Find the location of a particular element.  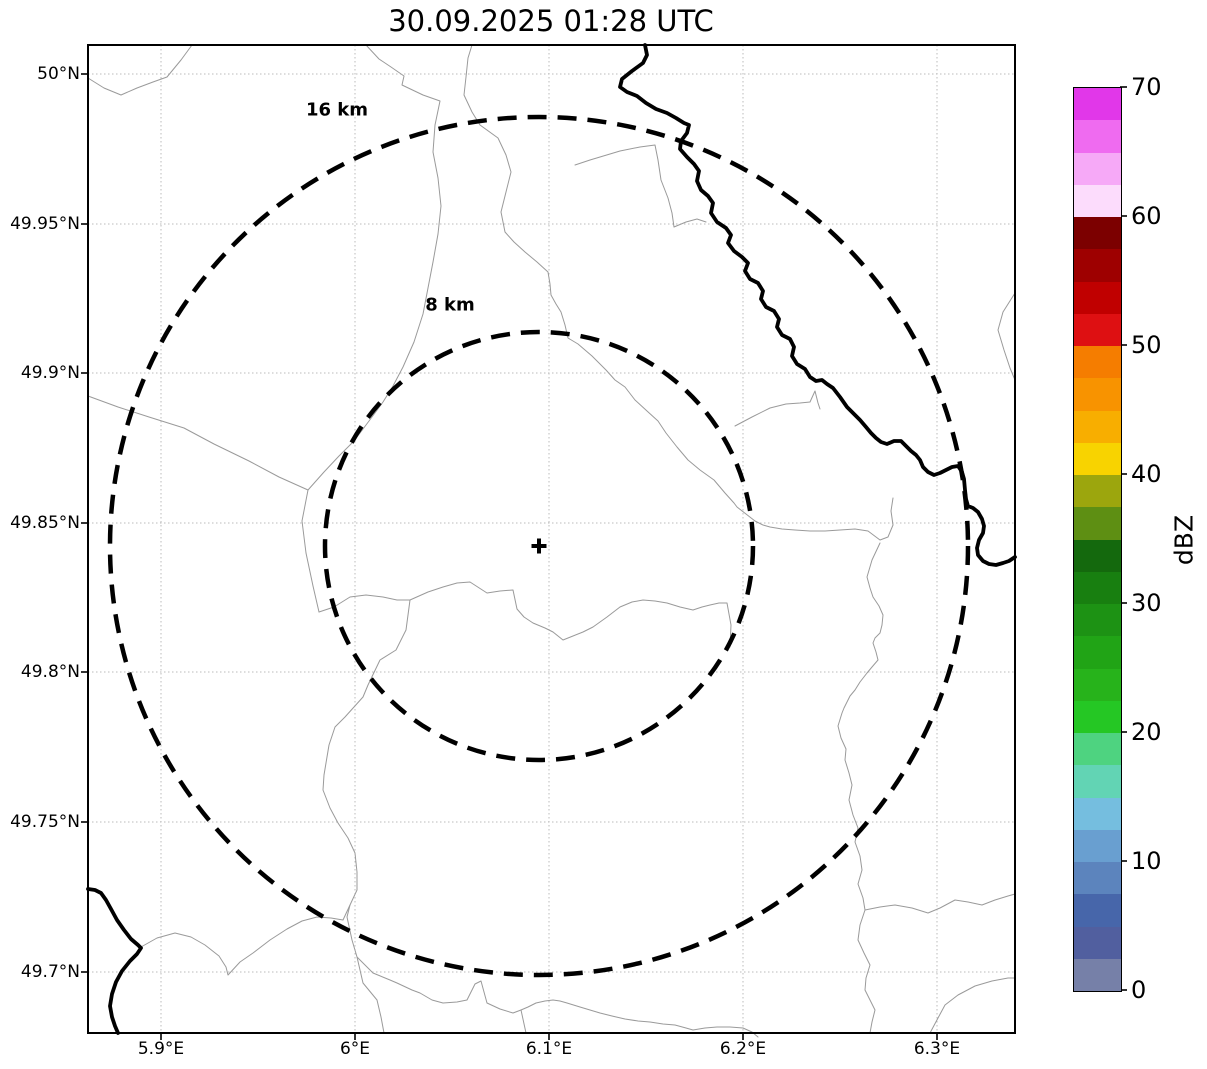

y-tick-label: 49.75°N is located at coordinates (45, 822).